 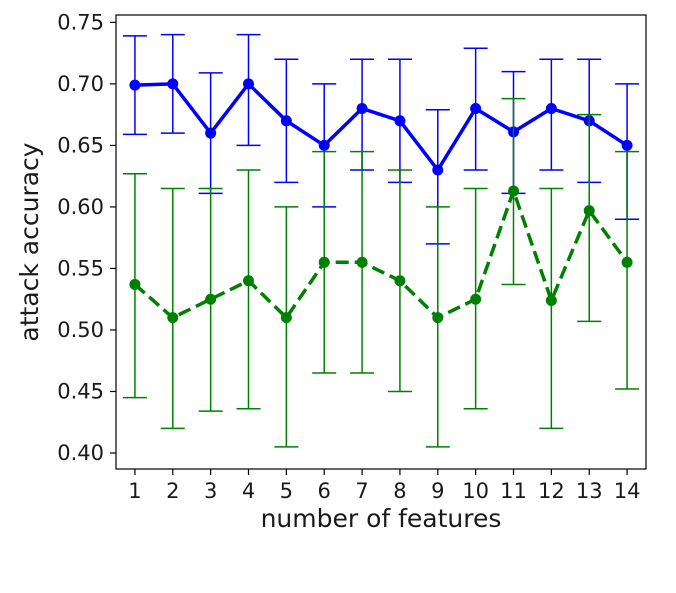 What do you see at coordinates (627, 491) in the screenshot?
I see `x-tick-label: 14` at bounding box center [627, 491].